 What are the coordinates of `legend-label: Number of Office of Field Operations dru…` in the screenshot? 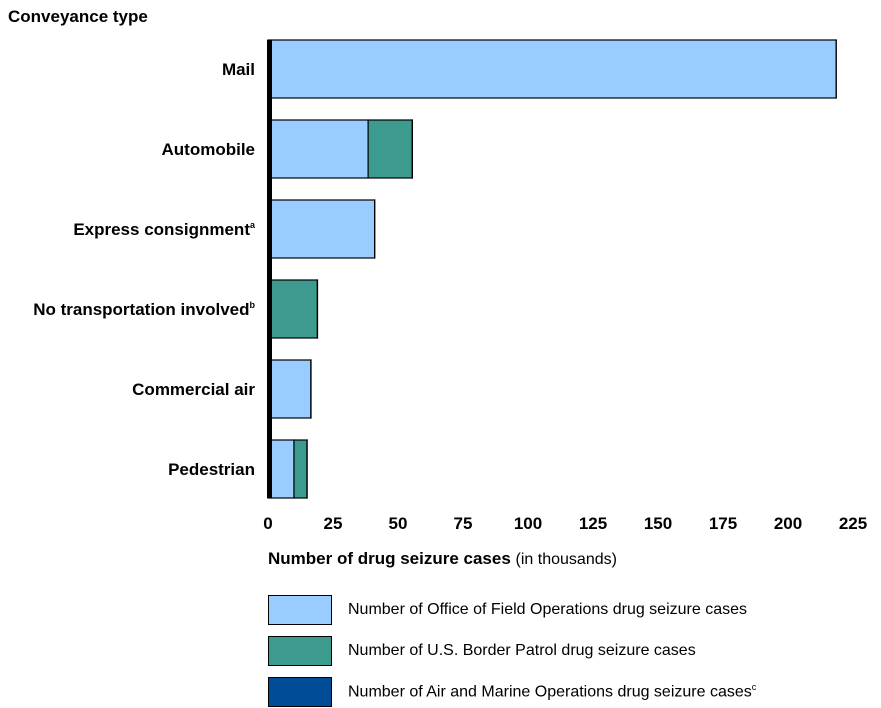 It's located at (547, 610).